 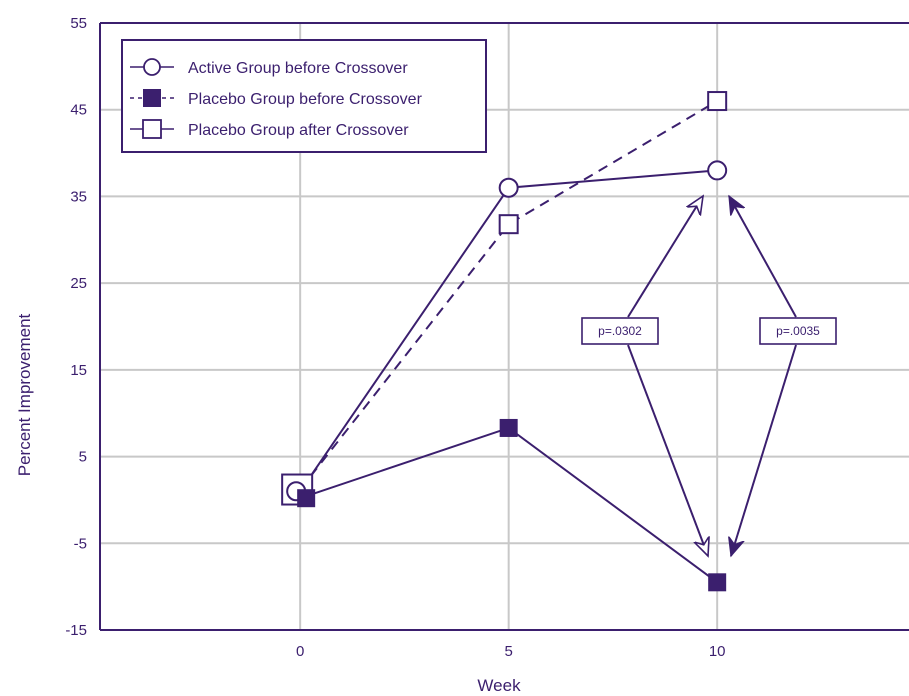 I want to click on legend-label-placebo-before: Placebo Group before Crossover, so click(x=305, y=99).